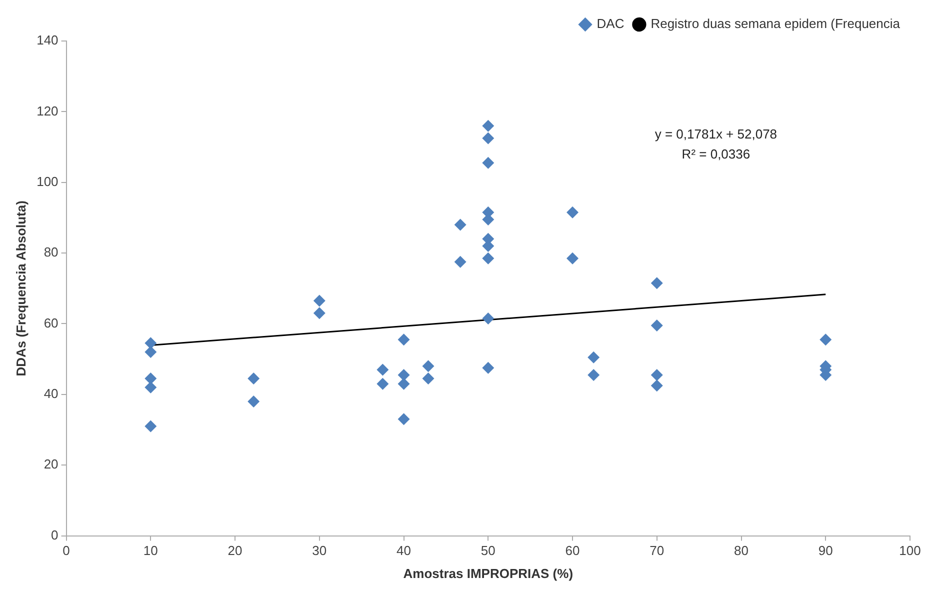 The height and width of the screenshot is (592, 930). Describe the element at coordinates (910, 550) in the screenshot. I see `x-tick-label: 100` at that location.